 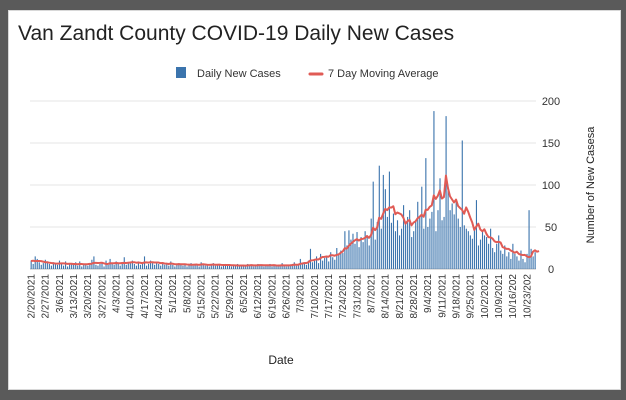 I want to click on x-tick-label: 9/18/2021, so click(x=457, y=296).